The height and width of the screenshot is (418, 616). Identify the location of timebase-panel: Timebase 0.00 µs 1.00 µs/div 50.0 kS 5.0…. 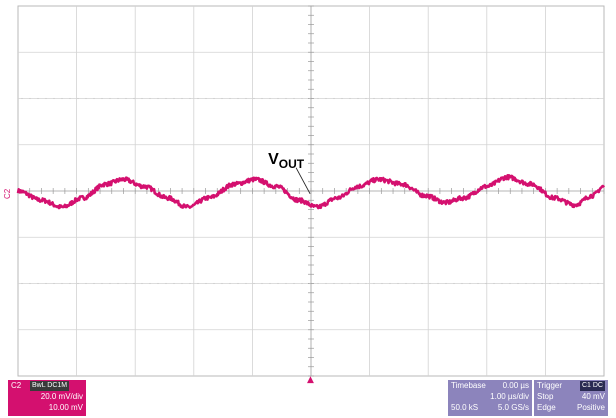
(490, 398).